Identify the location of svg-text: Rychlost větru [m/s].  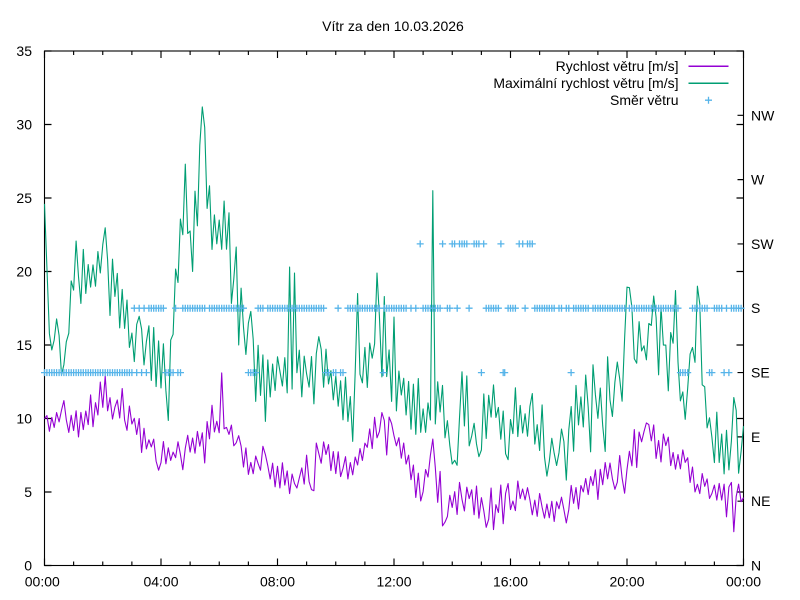
(617, 66).